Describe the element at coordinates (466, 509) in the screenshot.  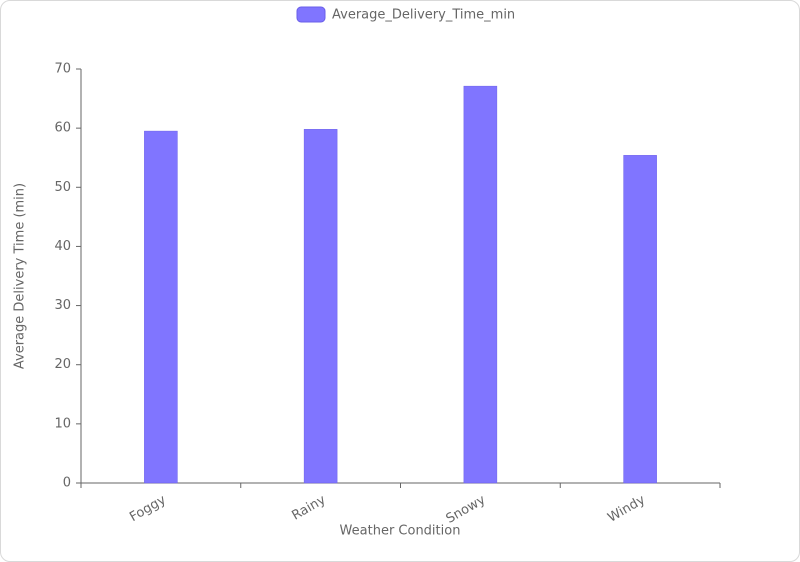
I see `x-tick-label: Snowy` at that location.